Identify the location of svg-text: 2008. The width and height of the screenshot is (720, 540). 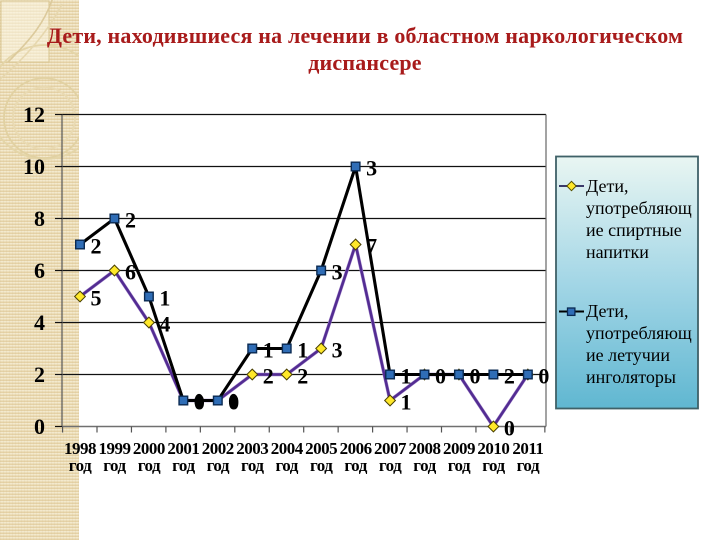
(425, 448).